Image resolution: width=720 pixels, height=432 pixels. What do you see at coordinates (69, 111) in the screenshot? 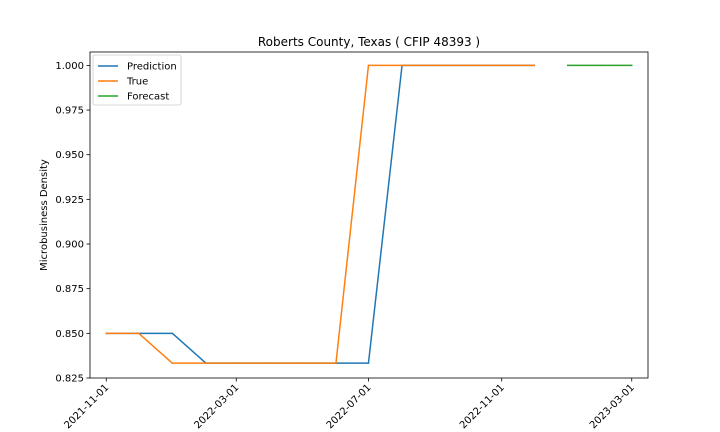
I see `y-tick-label: 0.975` at bounding box center [69, 111].